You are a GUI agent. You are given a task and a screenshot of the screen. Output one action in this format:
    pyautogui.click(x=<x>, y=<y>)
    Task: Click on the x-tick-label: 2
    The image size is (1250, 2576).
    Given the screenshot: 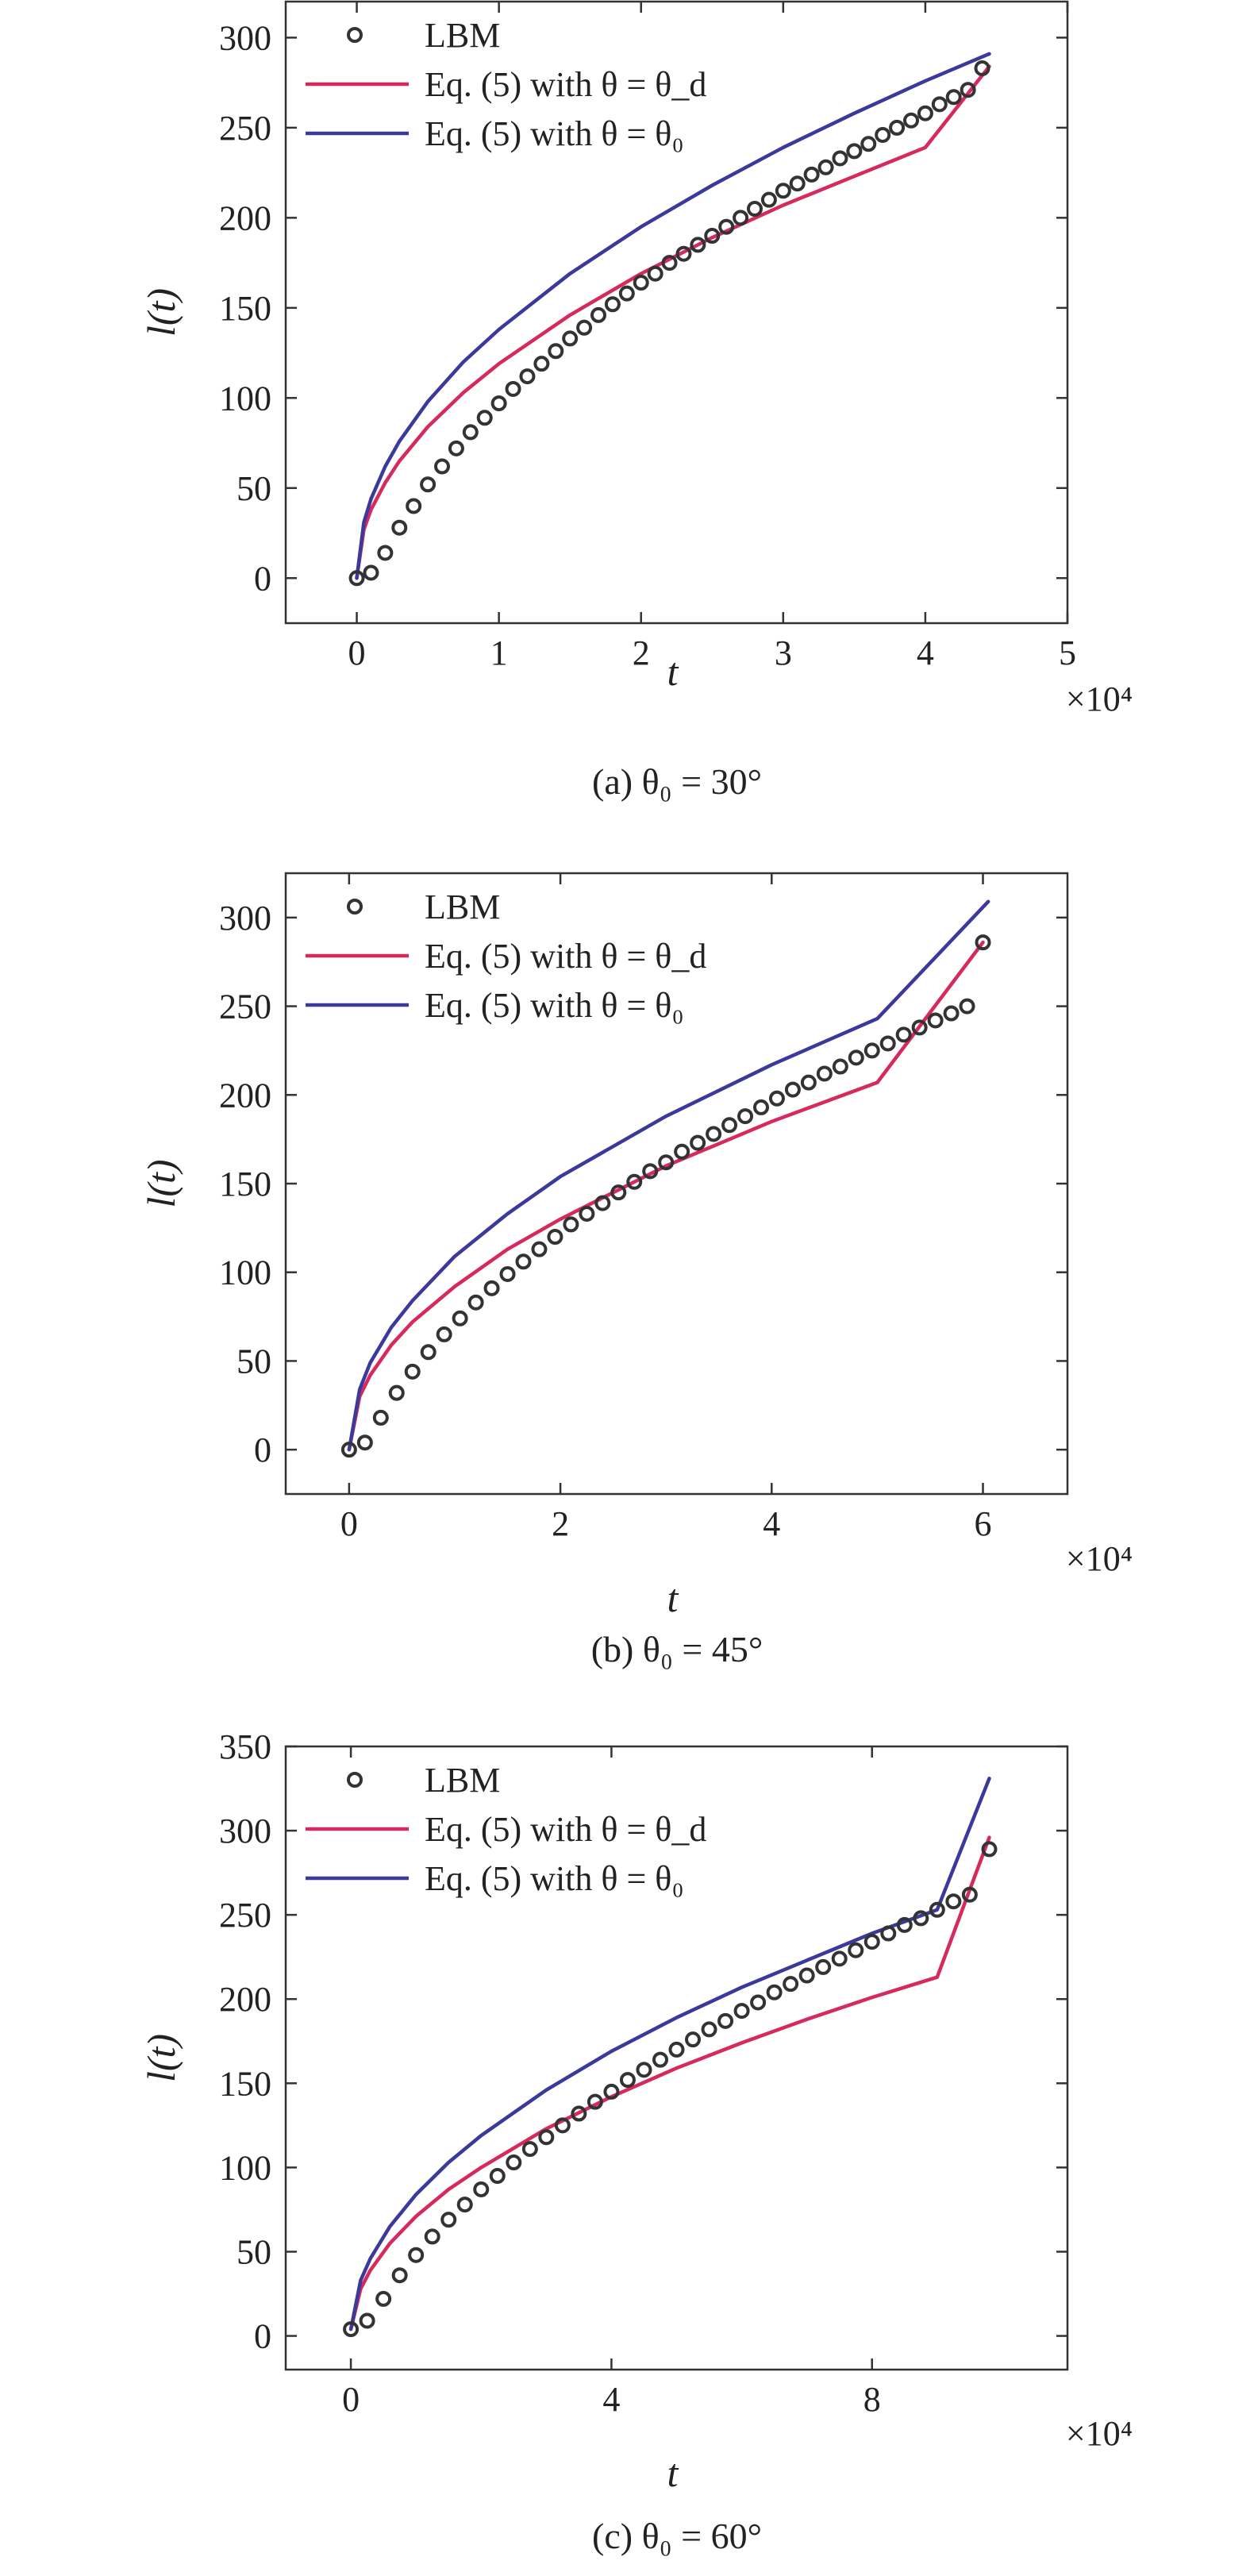 What is the action you would take?
    pyautogui.click(x=641, y=652)
    